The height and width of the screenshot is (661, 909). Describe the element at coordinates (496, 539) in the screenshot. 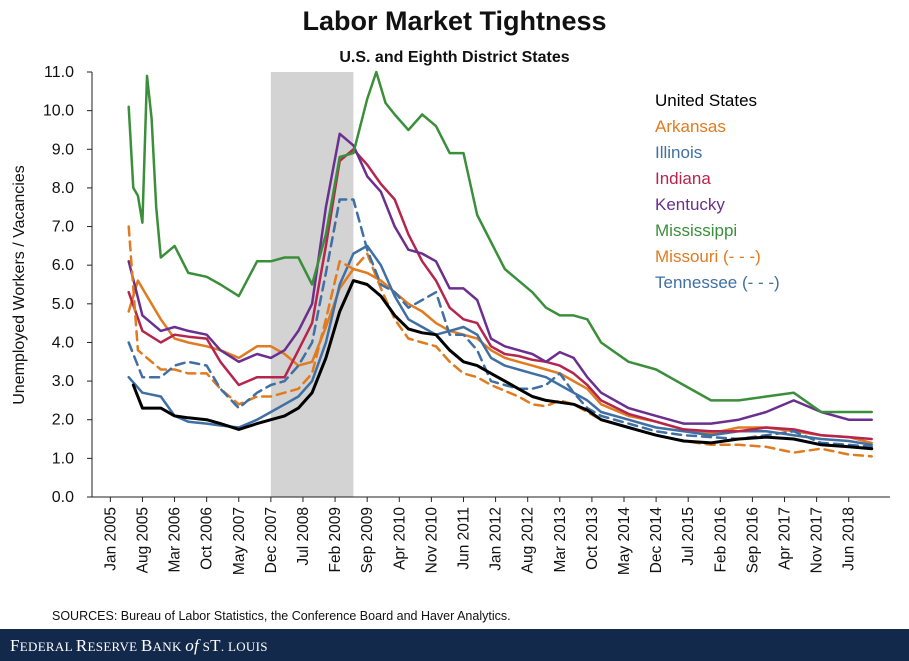

I see `x-tick-label: Jan 2012` at that location.